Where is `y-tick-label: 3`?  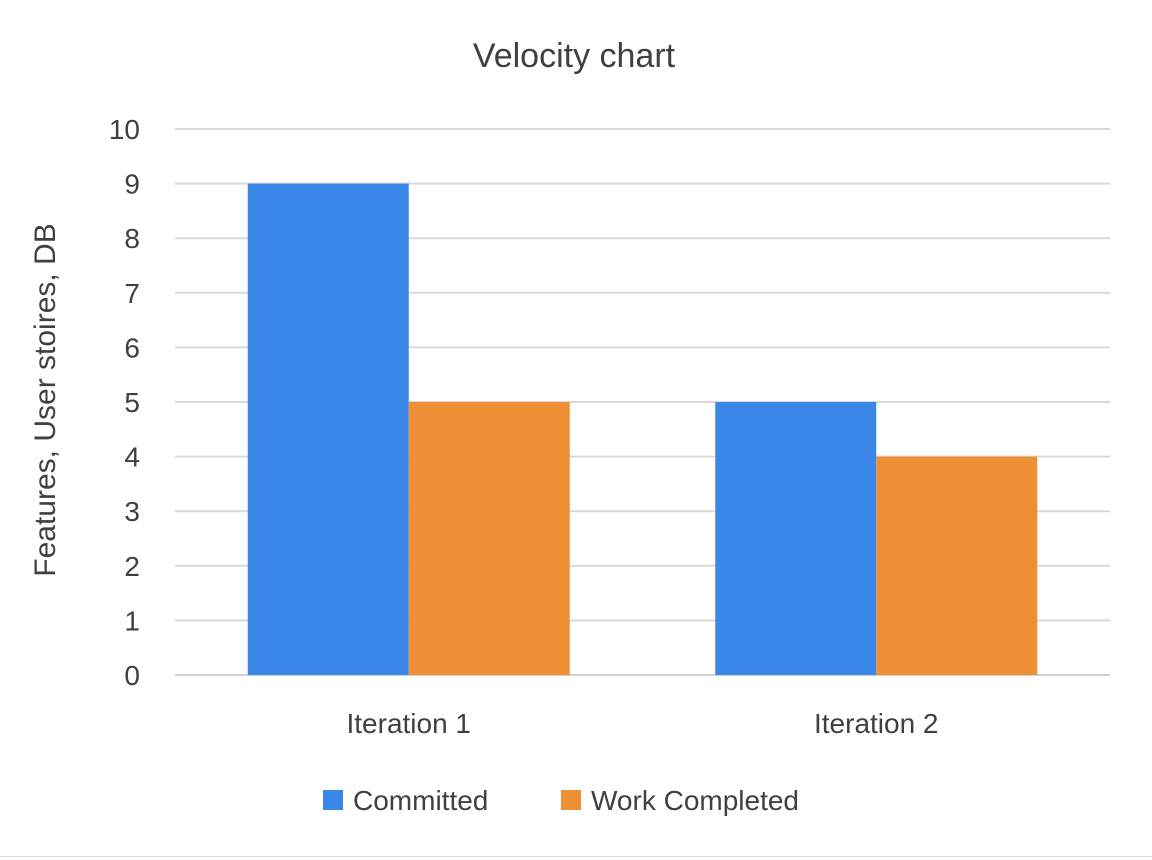 y-tick-label: 3 is located at coordinates (132, 511).